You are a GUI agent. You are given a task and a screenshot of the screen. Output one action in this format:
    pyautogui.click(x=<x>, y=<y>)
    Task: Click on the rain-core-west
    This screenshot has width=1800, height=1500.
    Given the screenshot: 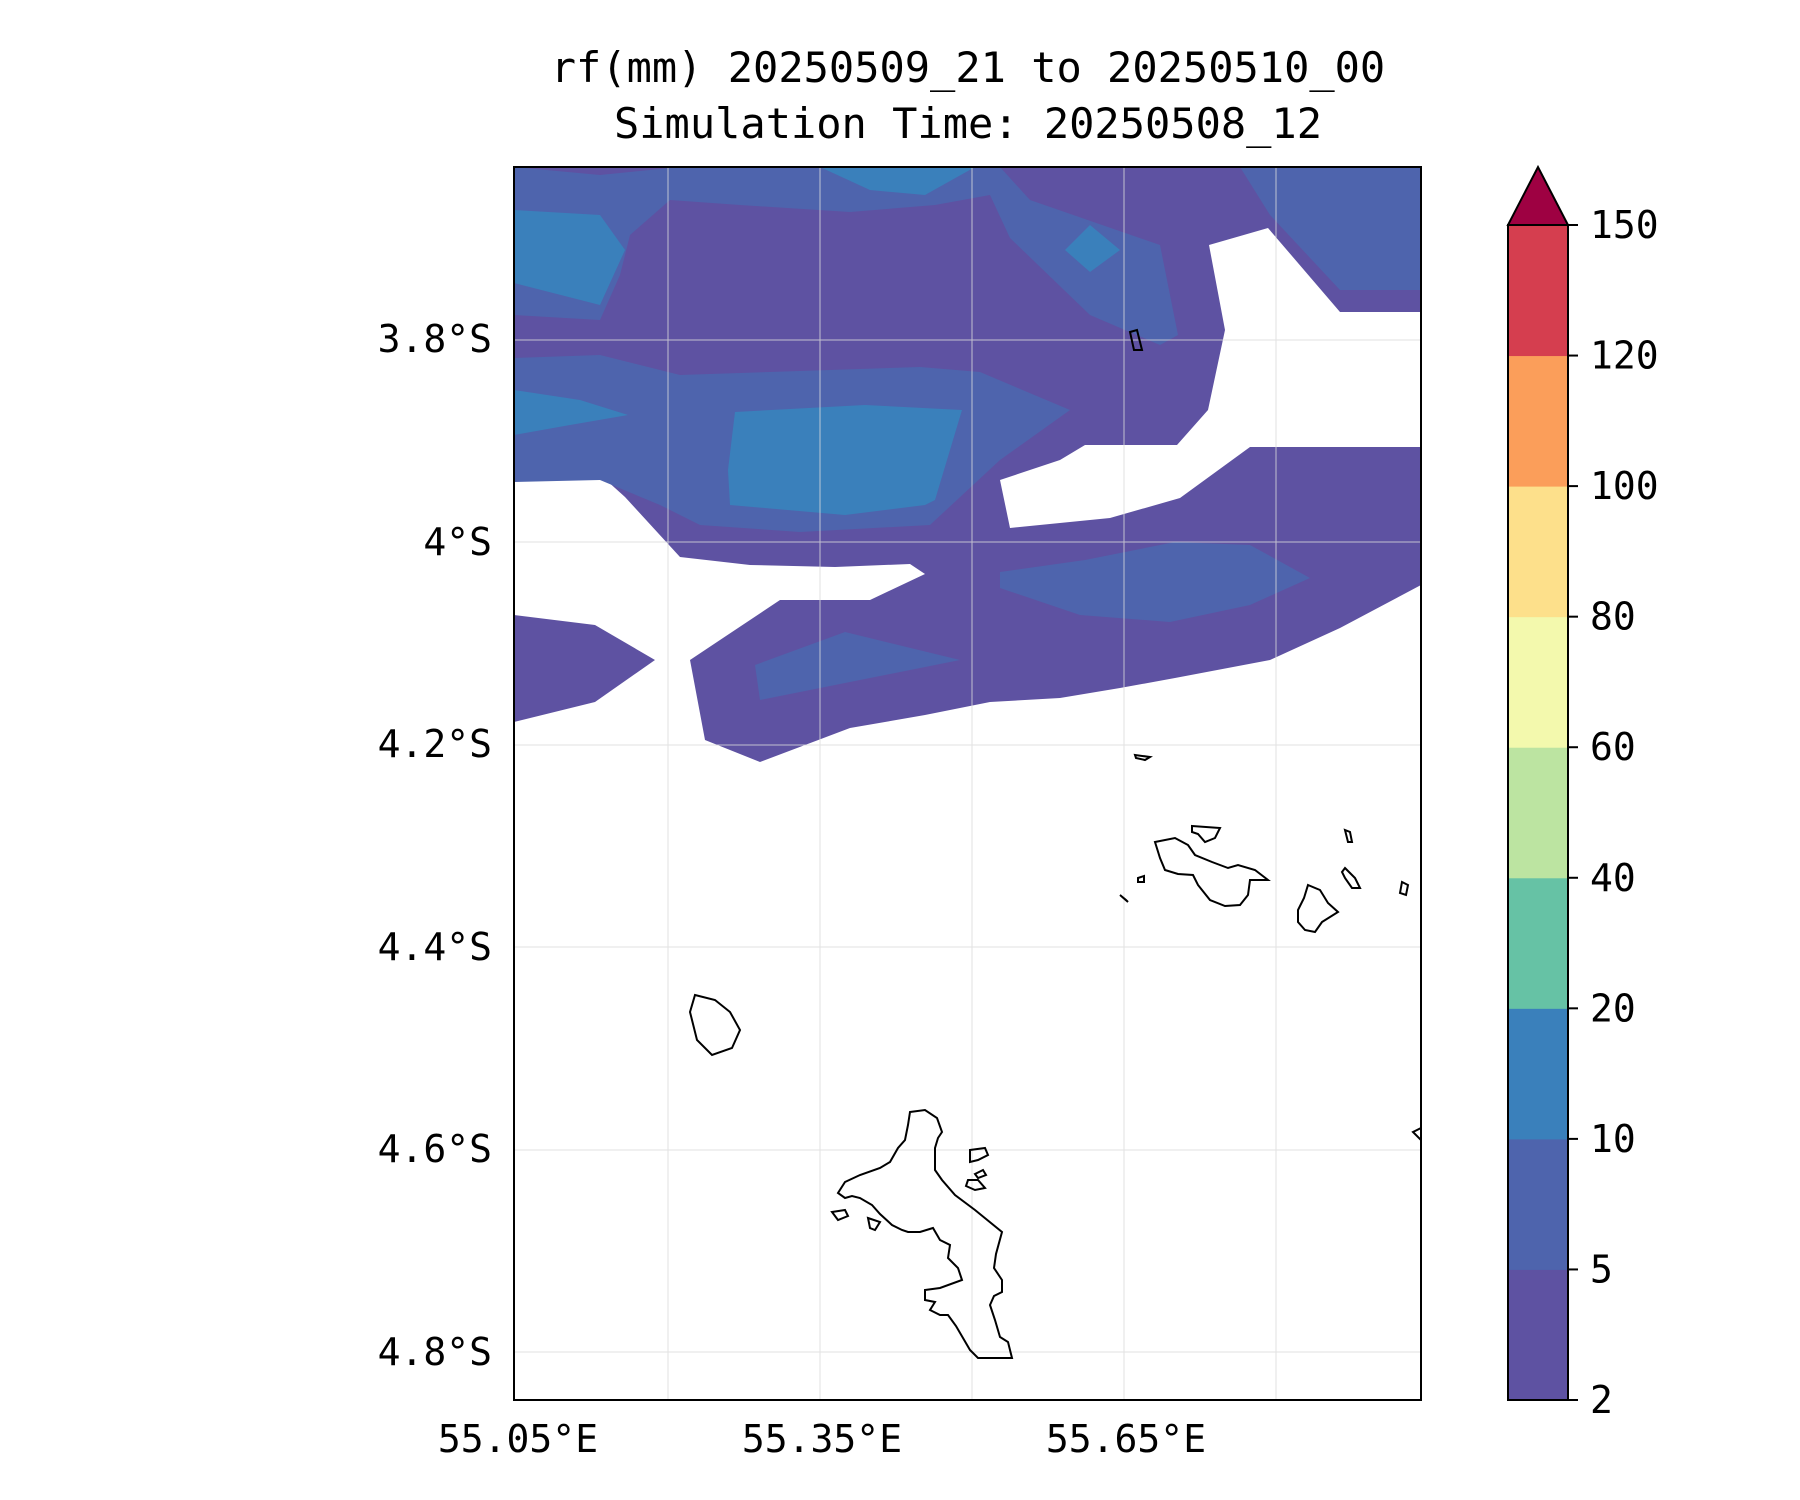 What is the action you would take?
    pyautogui.click(x=571, y=412)
    